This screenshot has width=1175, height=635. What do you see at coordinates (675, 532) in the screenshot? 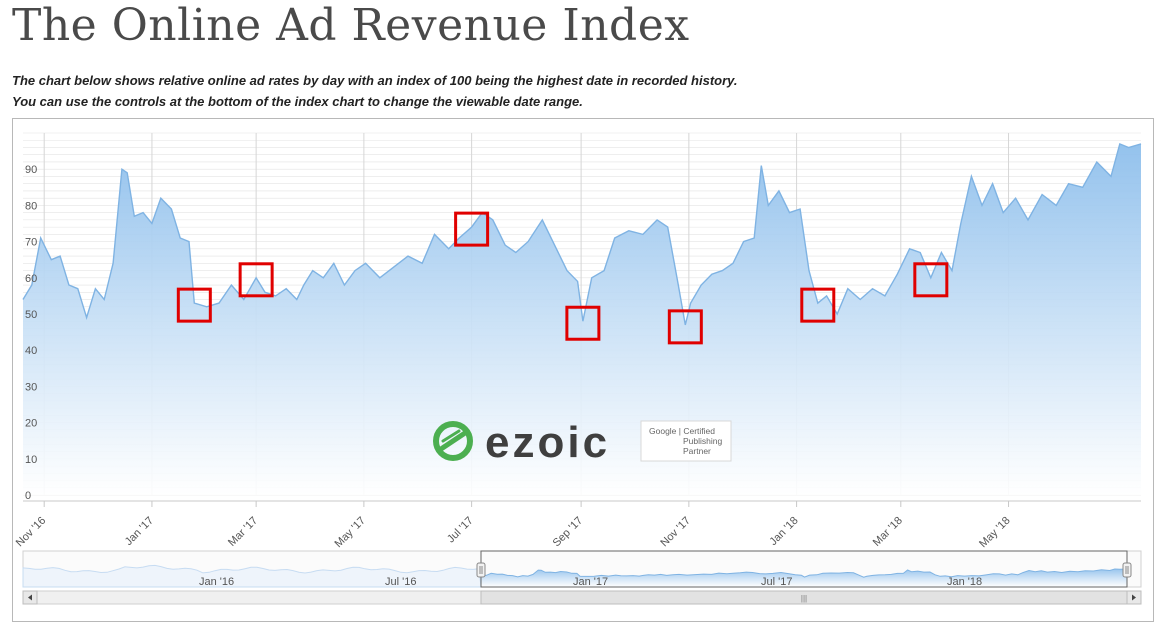
I see `x-tick-label: Nov '17` at bounding box center [675, 532].